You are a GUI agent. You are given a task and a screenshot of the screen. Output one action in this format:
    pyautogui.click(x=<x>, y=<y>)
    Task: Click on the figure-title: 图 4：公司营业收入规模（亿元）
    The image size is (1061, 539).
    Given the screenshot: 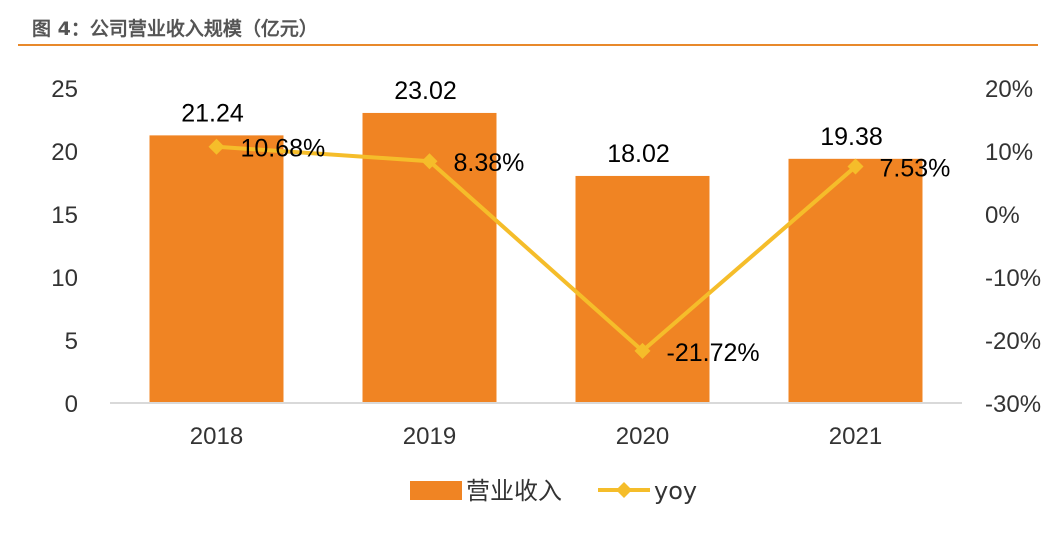 What is the action you would take?
    pyautogui.click(x=175, y=29)
    